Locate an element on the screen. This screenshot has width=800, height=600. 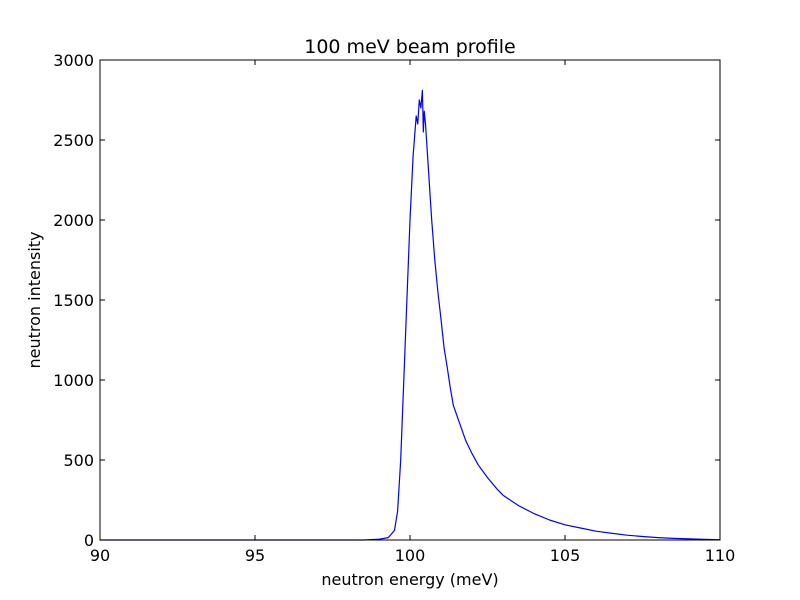
x-tick-label-4: 110 is located at coordinates (720, 555).